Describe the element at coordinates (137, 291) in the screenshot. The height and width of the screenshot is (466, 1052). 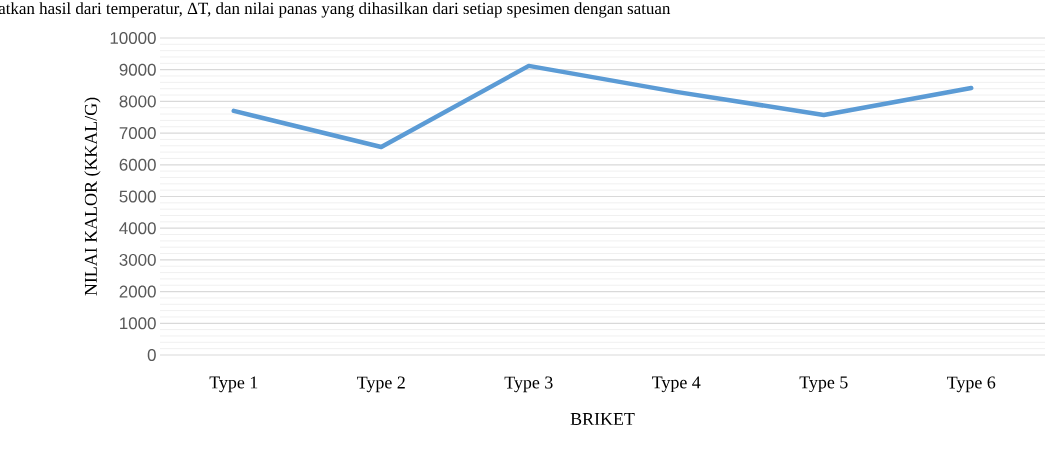
I see `y-tick-label: 2000` at that location.